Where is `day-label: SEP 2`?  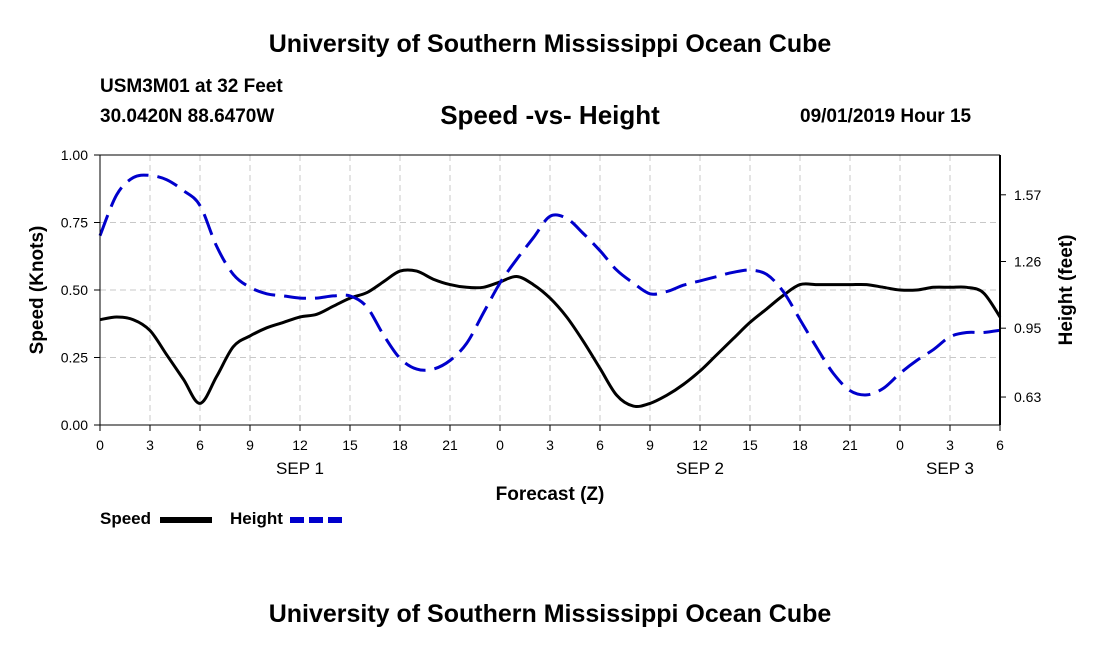
day-label: SEP 2 is located at coordinates (700, 468).